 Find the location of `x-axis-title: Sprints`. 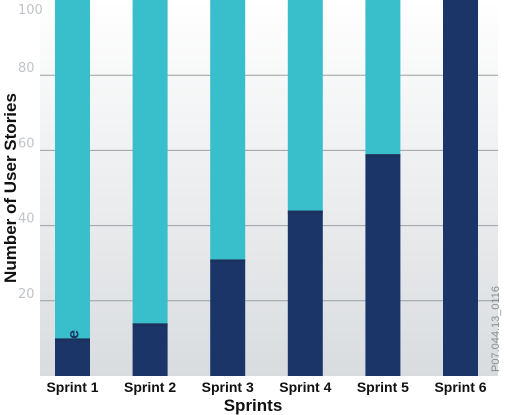

x-axis-title: Sprints is located at coordinates (253, 405).